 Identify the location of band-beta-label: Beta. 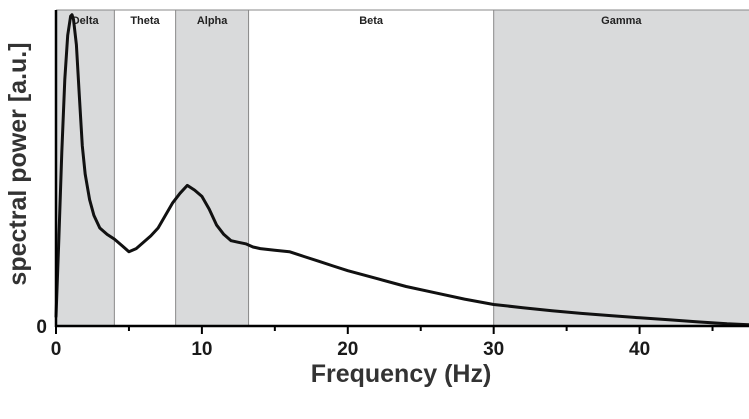
(371, 21).